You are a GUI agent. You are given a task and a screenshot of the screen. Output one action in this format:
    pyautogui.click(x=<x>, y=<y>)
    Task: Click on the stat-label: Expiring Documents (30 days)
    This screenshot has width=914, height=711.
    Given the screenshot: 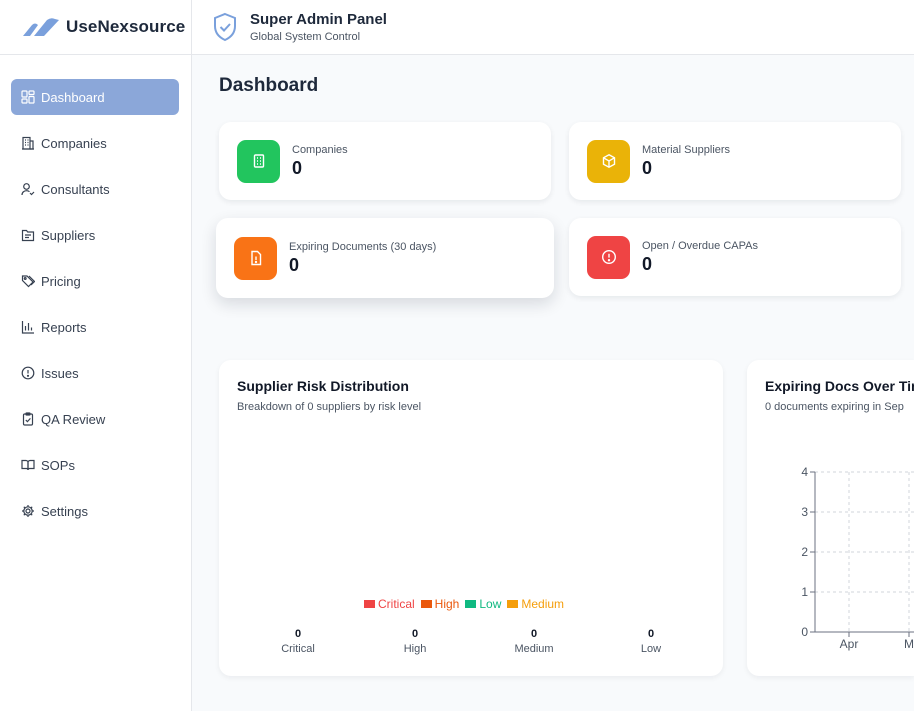 What is the action you would take?
    pyautogui.click(x=363, y=246)
    